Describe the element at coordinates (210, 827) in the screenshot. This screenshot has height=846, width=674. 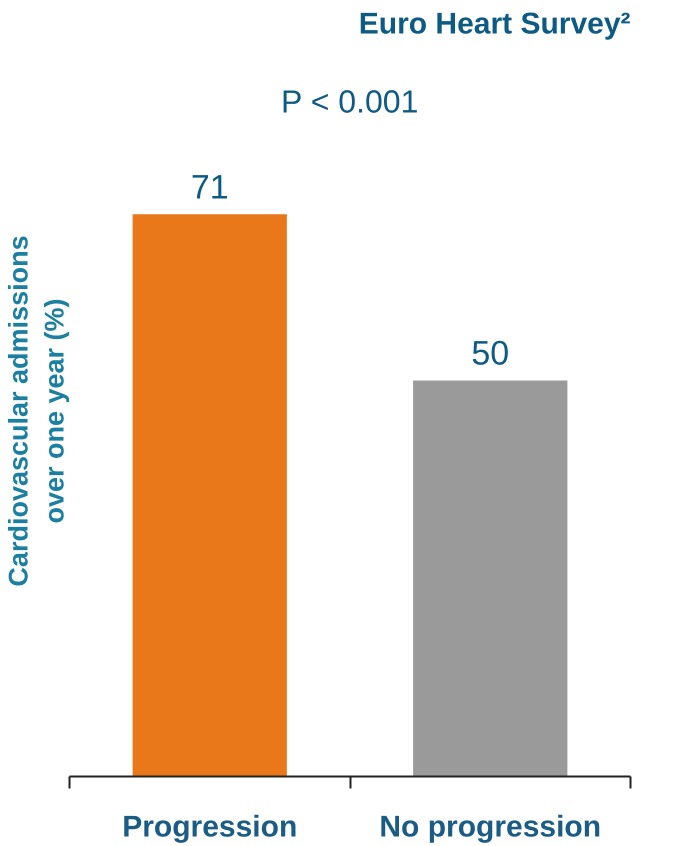
I see `x-tick-label: Progression` at that location.